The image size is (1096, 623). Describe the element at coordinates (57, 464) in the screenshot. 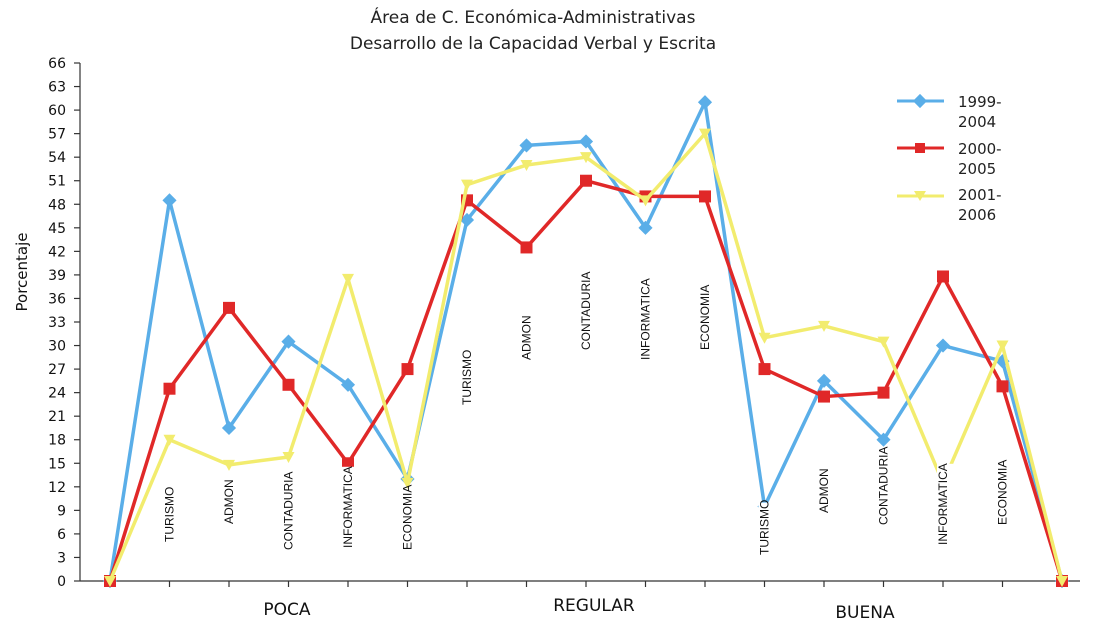

I see `y-tick-label: 15` at that location.